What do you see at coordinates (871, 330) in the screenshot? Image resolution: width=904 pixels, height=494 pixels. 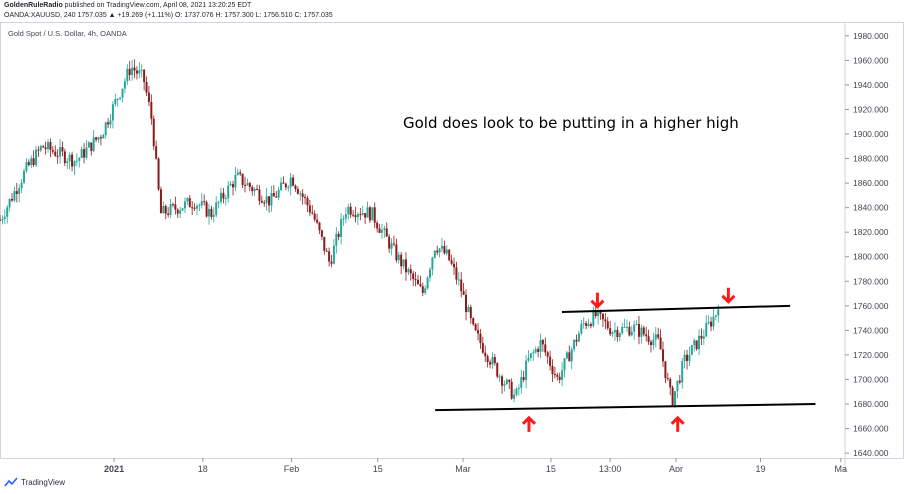 I see `y-tick-label: 1740.000` at bounding box center [871, 330].